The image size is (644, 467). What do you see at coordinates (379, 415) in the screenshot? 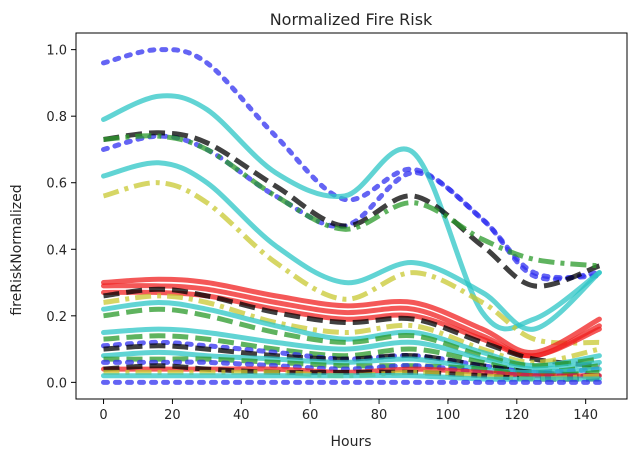
I see `x-tick-label: 80` at bounding box center [379, 415].